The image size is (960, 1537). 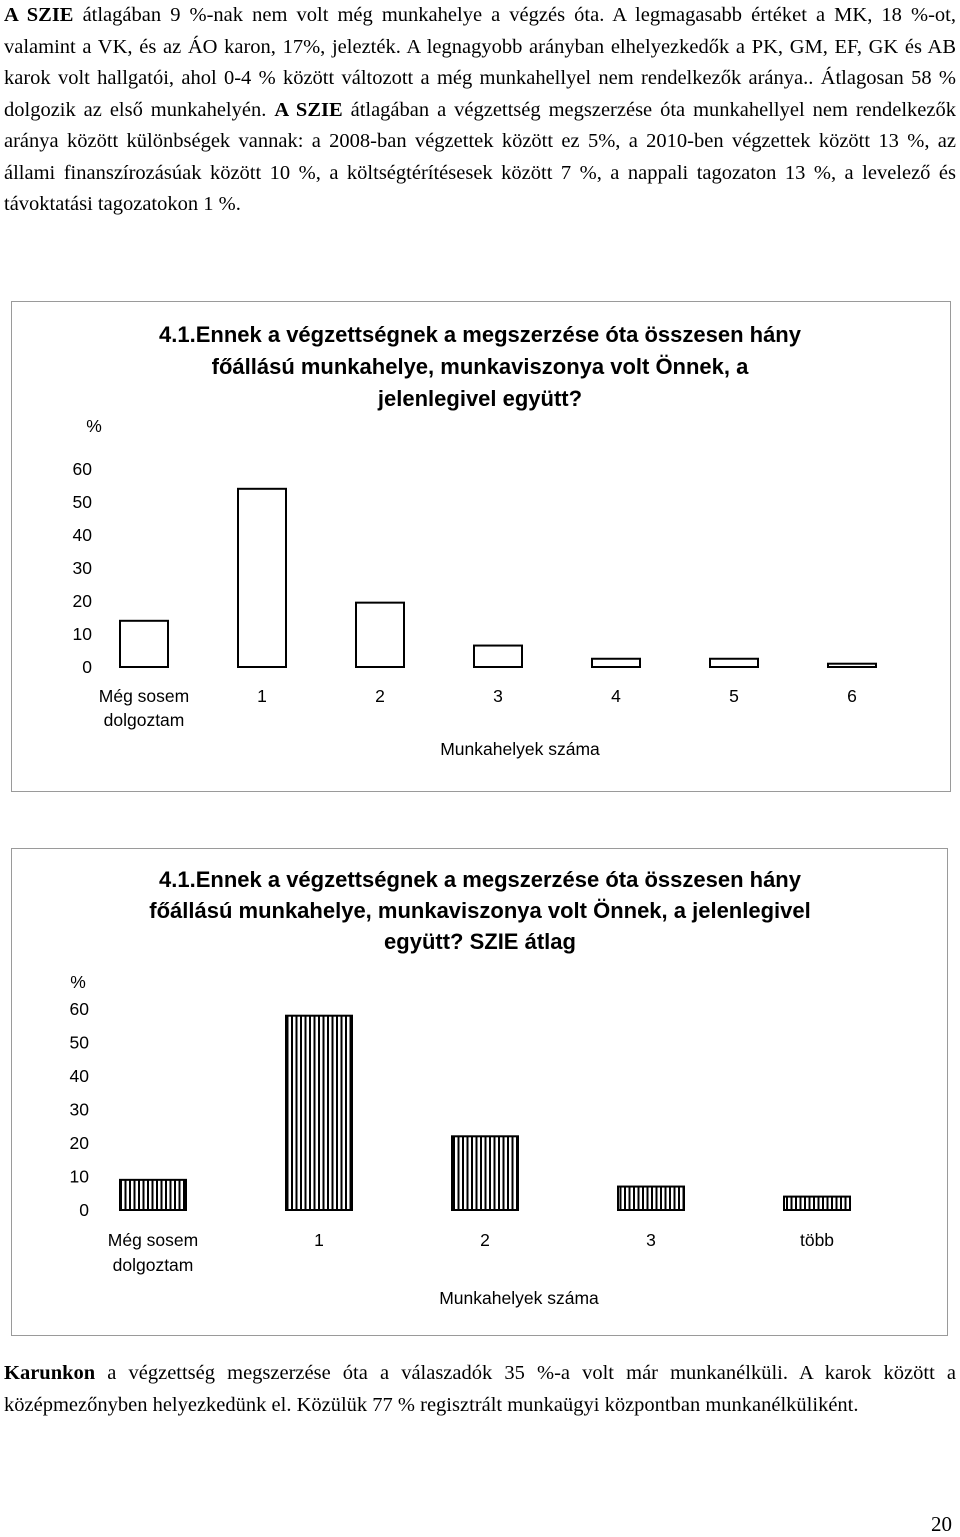 What do you see at coordinates (50, 1373) in the screenshot?
I see `lead-text: Karunkon` at bounding box center [50, 1373].